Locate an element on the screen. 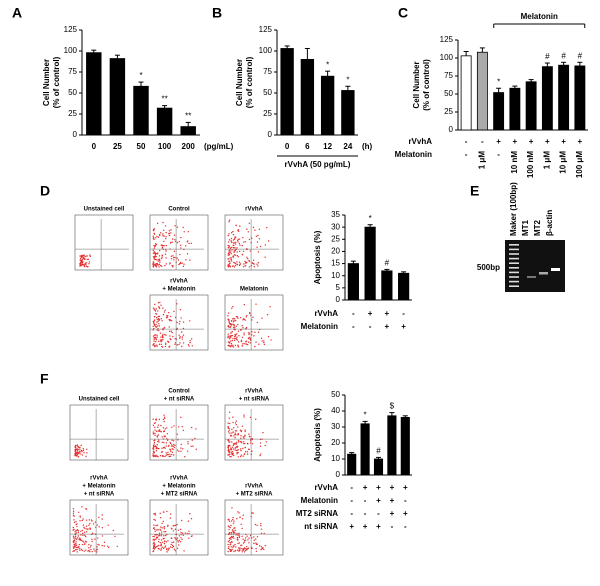 Image resolution: width=600 pixels, height=586 pixels. plot-title: Unstained cell is located at coordinates (99, 400).